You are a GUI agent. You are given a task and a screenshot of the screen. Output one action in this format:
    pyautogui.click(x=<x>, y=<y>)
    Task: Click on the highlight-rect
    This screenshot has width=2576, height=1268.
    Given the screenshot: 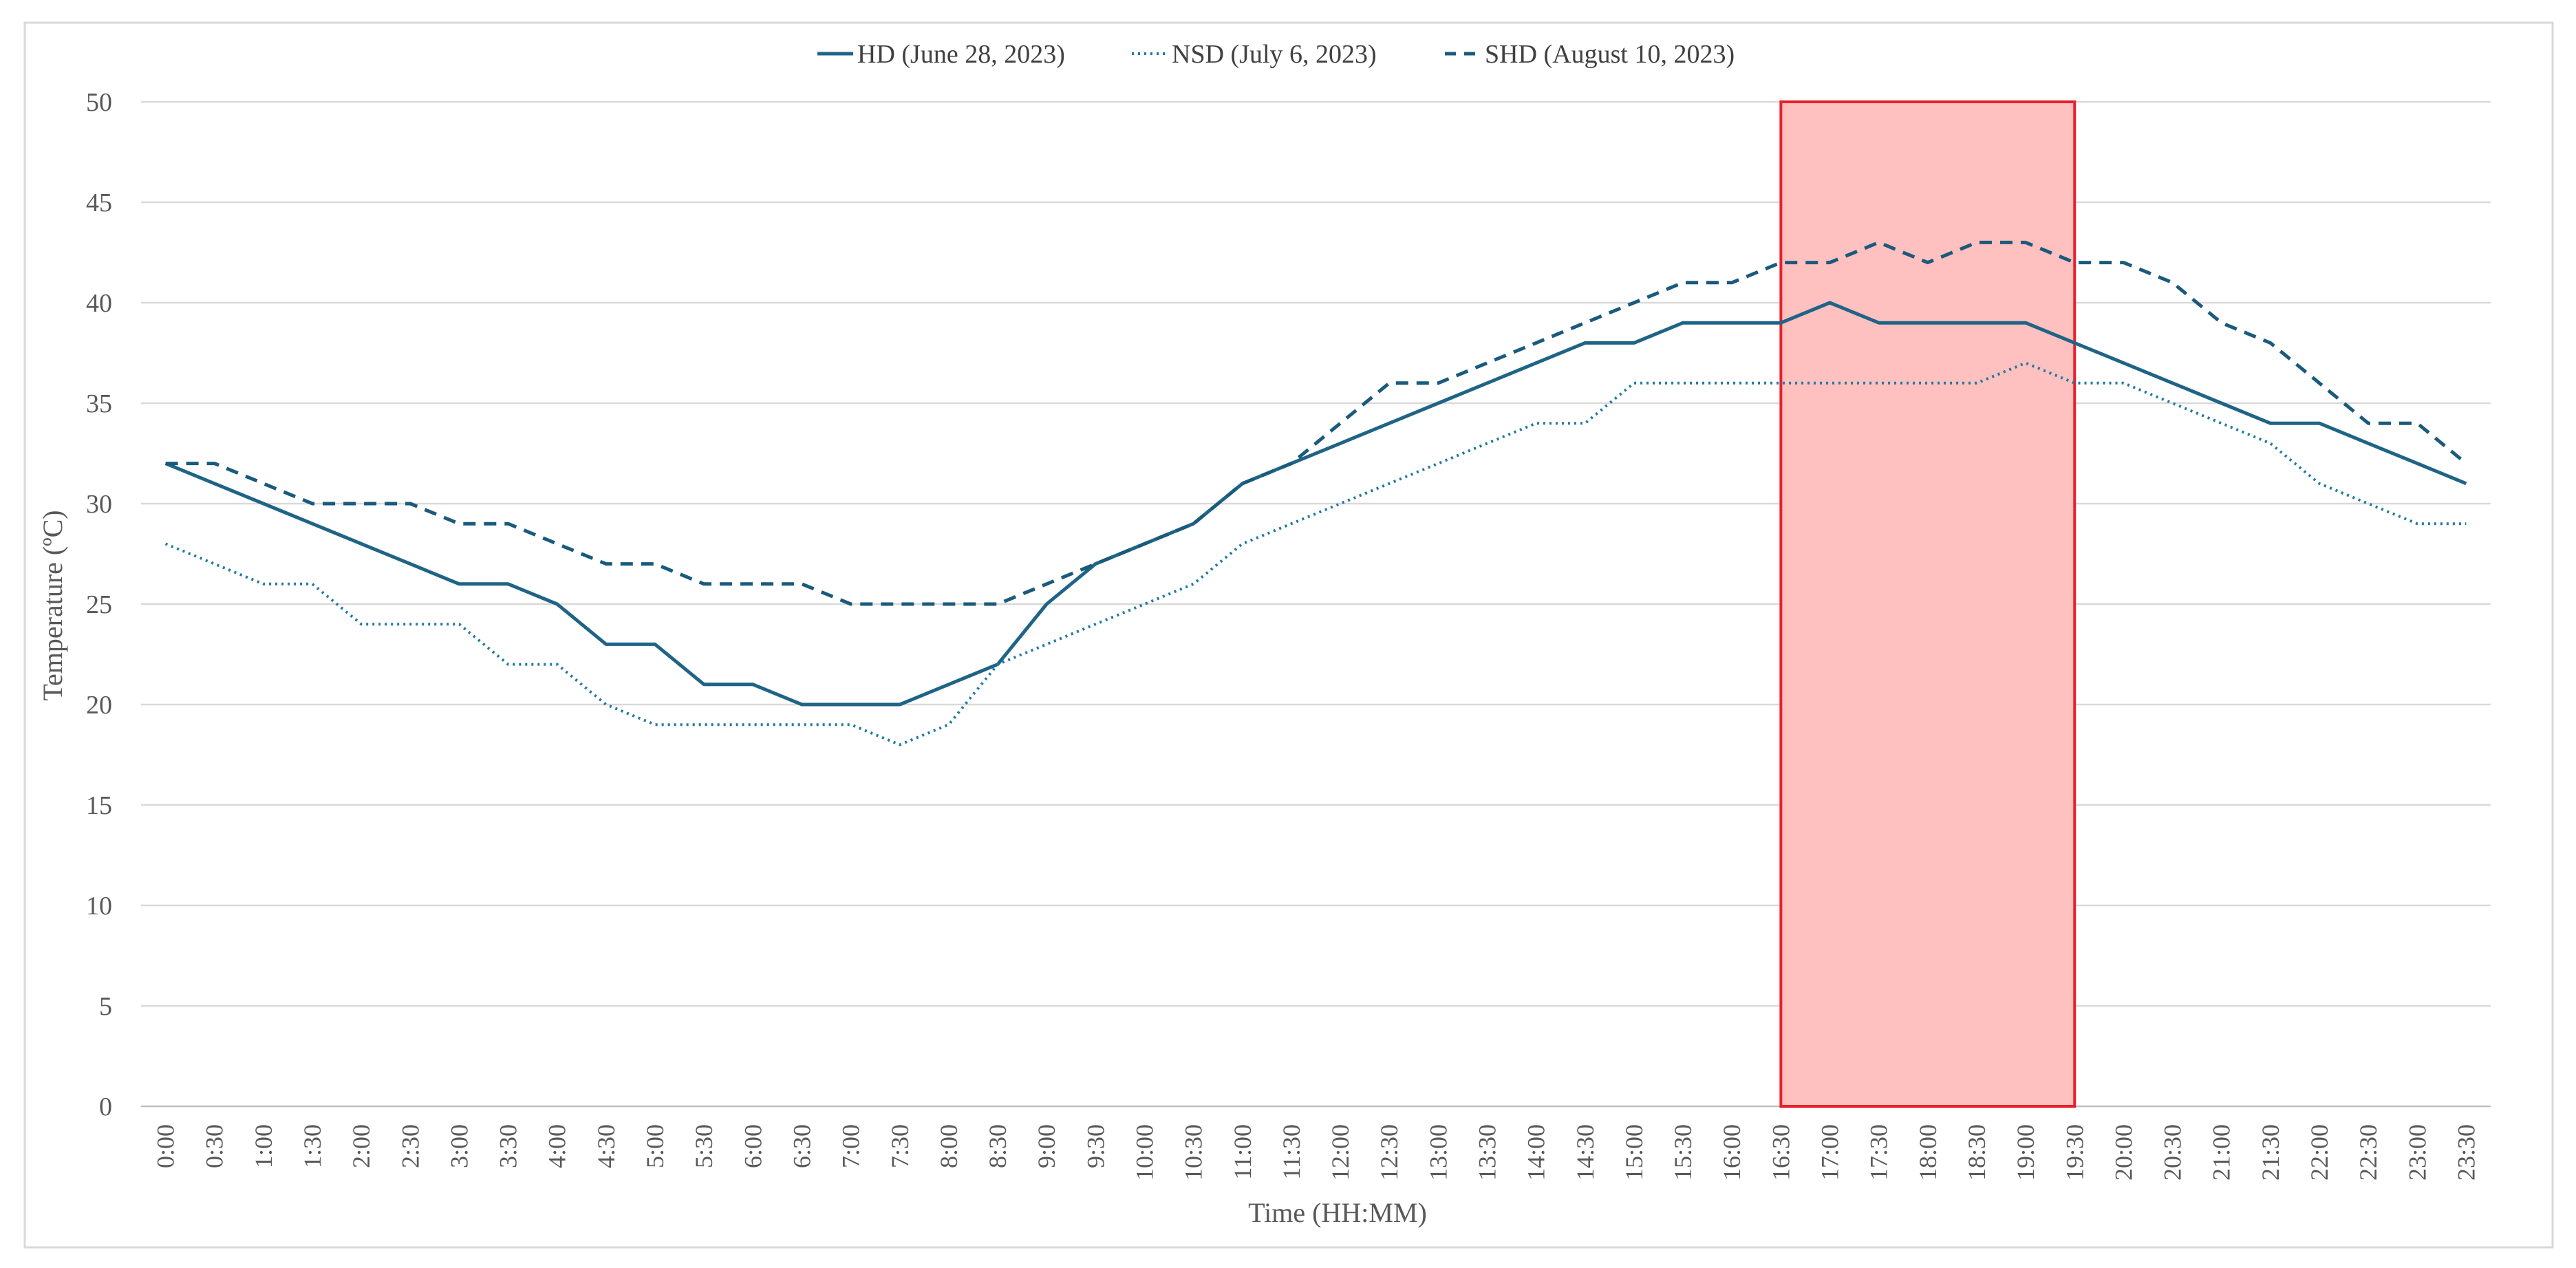 What is the action you would take?
    pyautogui.click(x=1927, y=604)
    